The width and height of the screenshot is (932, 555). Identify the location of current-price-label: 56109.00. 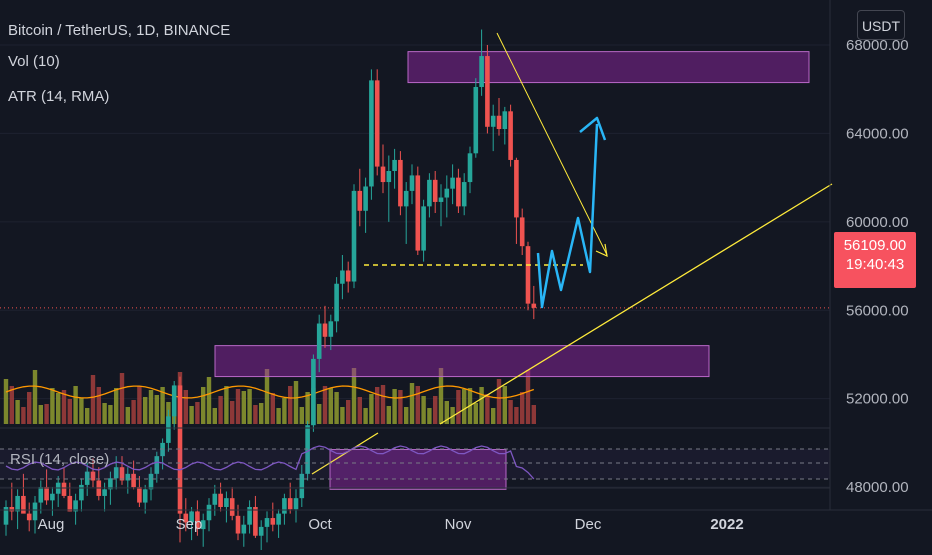
(875, 245).